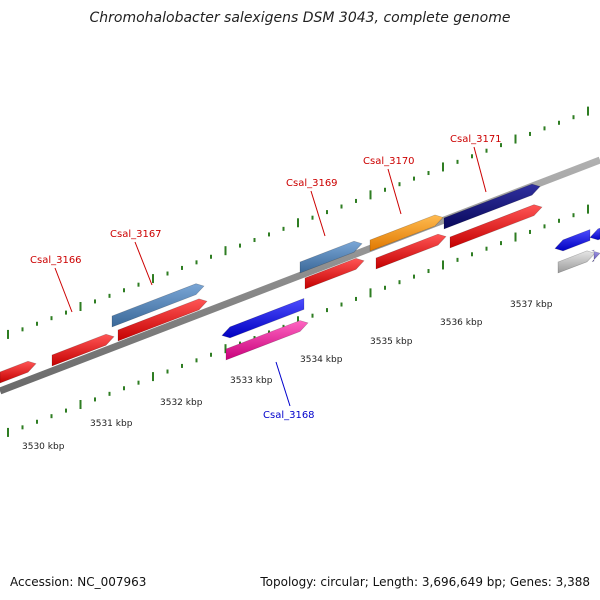 This screenshot has width=600, height=600. Describe the element at coordinates (391, 342) in the screenshot. I see `kbp-label: 3535 kbp` at that location.